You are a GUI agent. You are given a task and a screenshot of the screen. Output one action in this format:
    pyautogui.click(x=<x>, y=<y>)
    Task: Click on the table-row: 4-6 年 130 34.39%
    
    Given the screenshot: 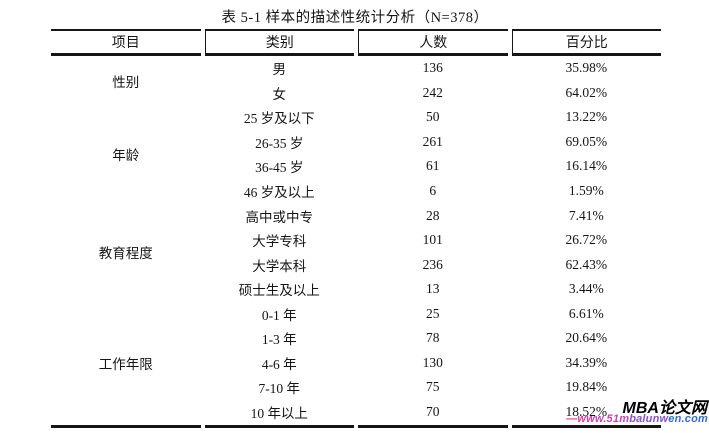 What is the action you would take?
    pyautogui.click(x=356, y=363)
    